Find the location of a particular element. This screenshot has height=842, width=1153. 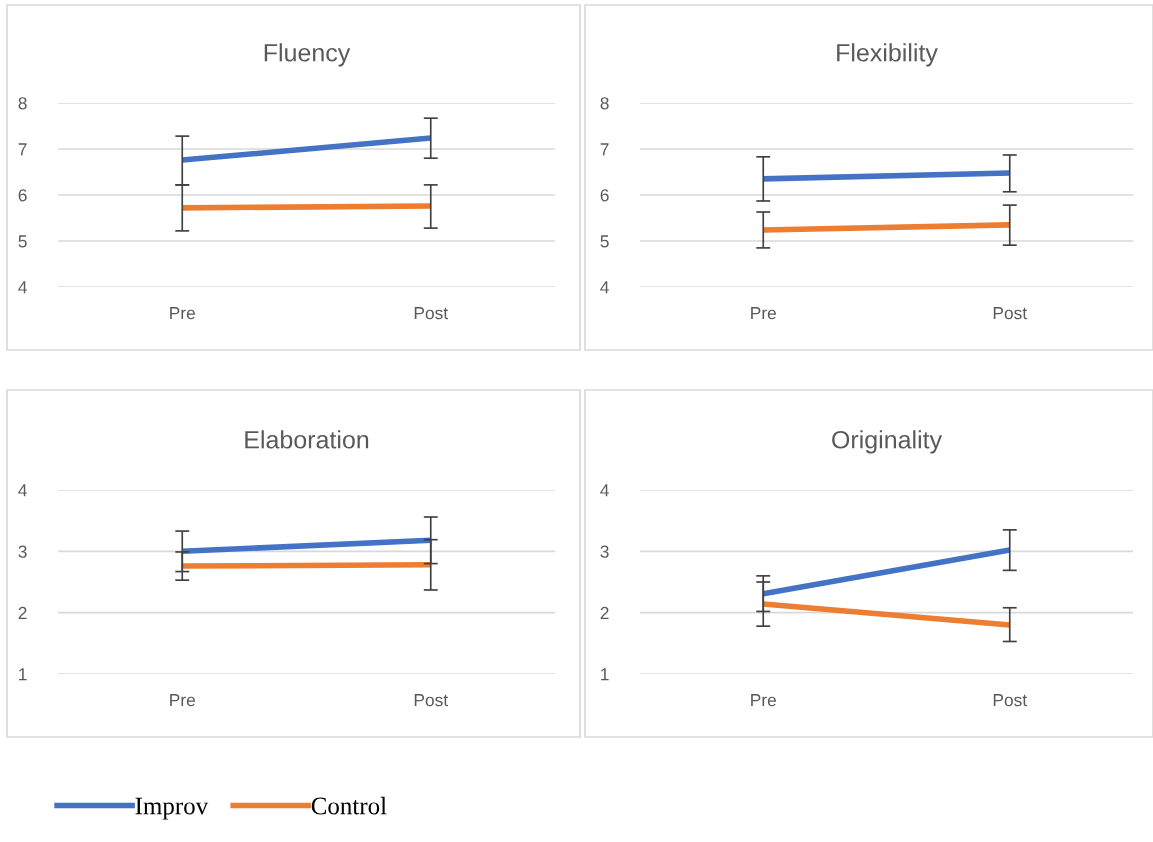

chart-title: Elaboration is located at coordinates (307, 439).